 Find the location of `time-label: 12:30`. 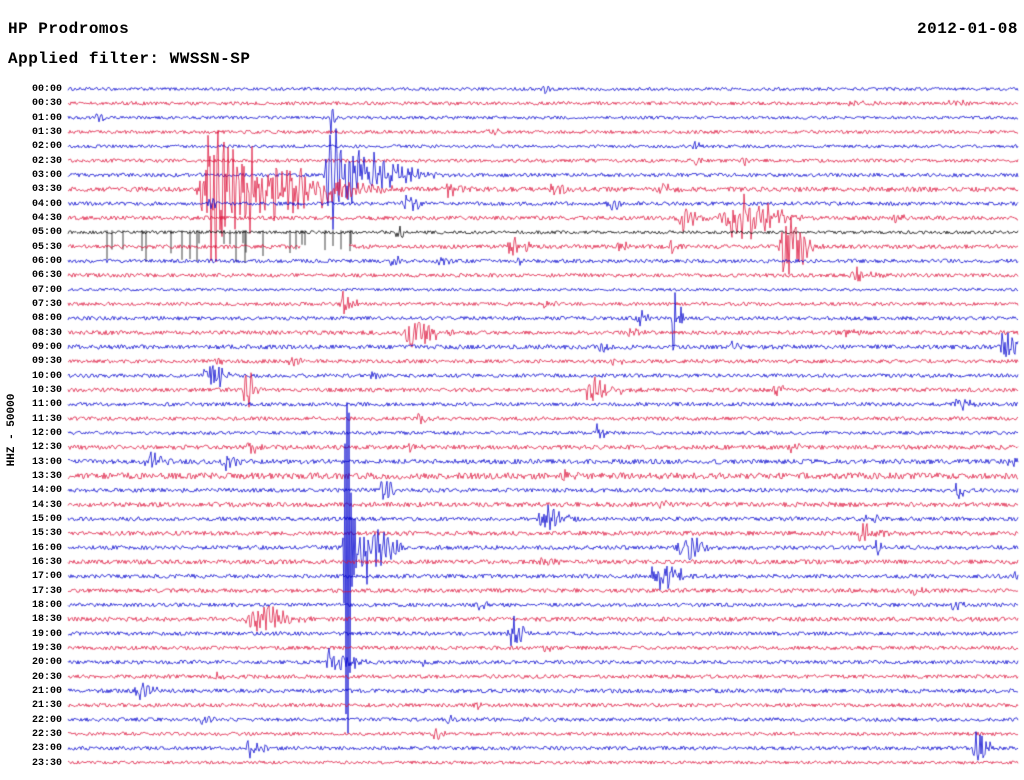

time-label: 12:30 is located at coordinates (46, 448).